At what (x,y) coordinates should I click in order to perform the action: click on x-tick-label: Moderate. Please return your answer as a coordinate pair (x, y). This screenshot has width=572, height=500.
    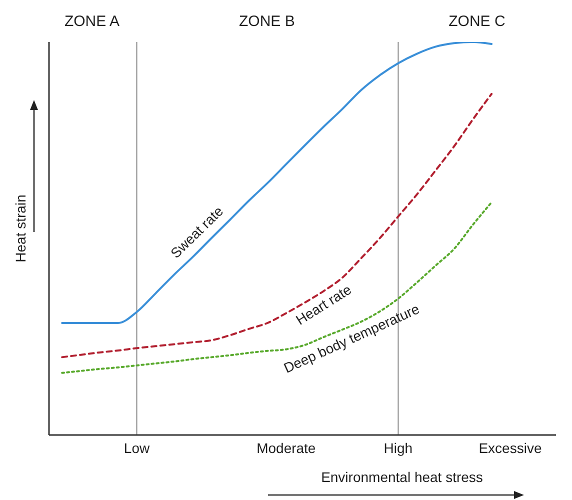
    Looking at the image, I should click on (286, 448).